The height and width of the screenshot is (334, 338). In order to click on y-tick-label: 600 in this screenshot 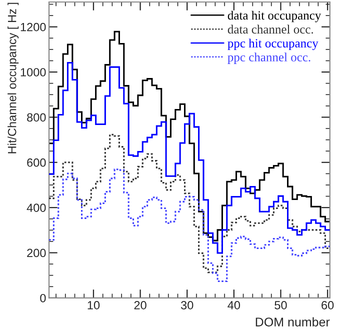, I will do `click(36, 162)`.